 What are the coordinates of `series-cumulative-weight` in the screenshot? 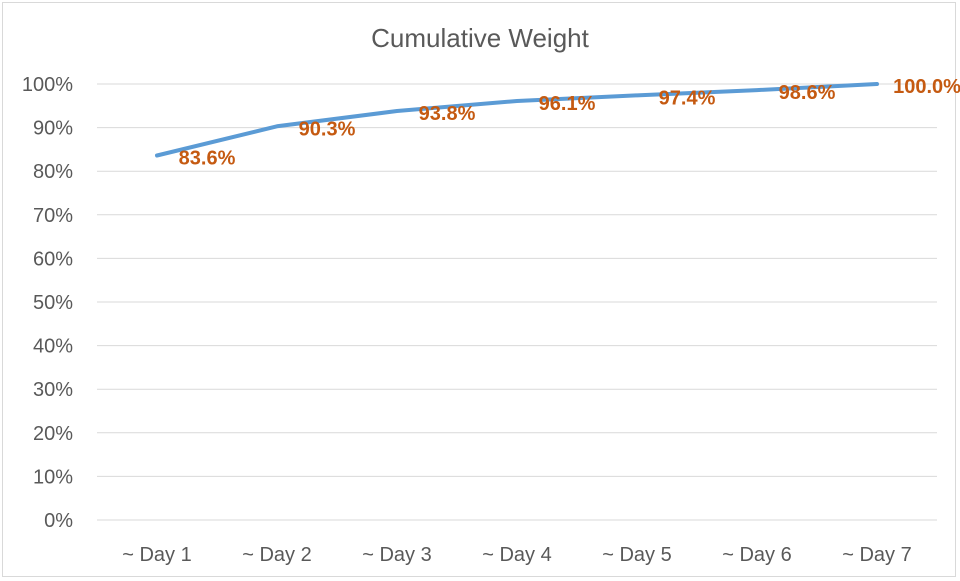 It's located at (517, 120).